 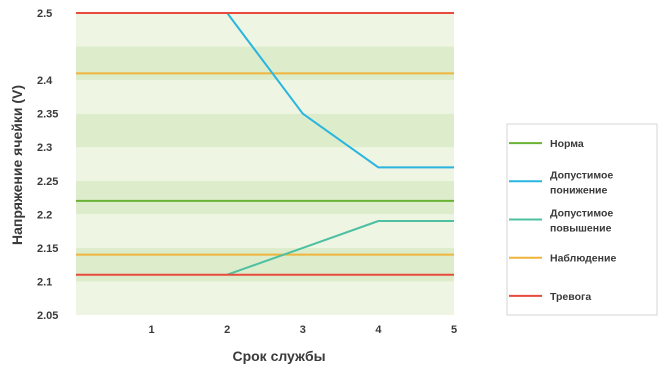 What do you see at coordinates (44, 14) in the screenshot?
I see `y-tick-label: 2.5` at bounding box center [44, 14].